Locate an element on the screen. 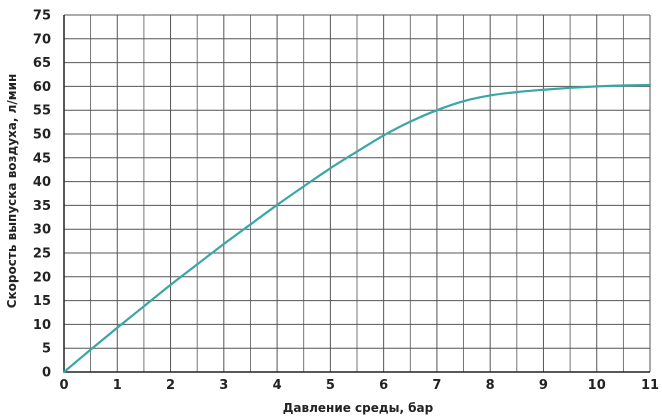  x-tick-label: 11 is located at coordinates (650, 385).